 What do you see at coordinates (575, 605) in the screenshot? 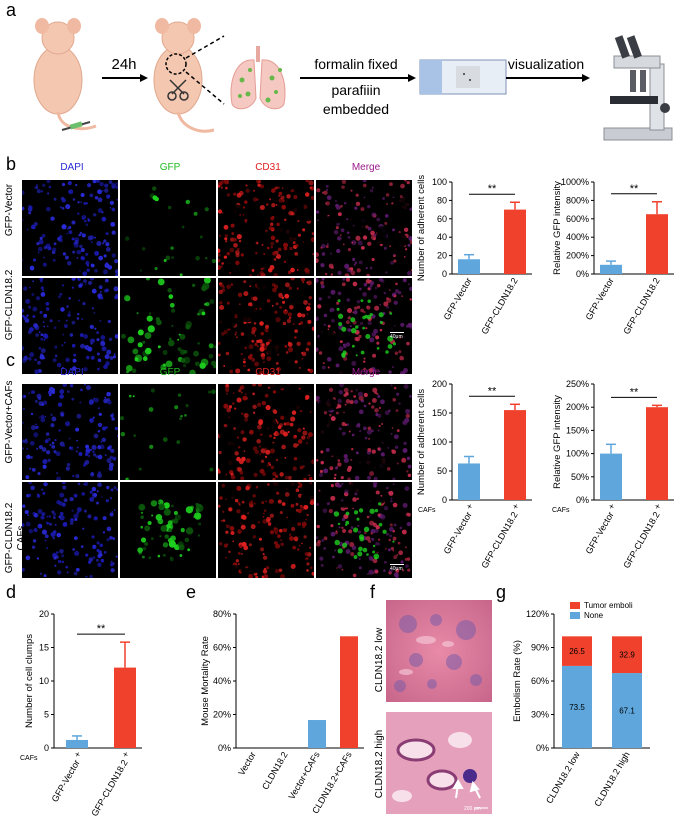
I see `legend-swatch` at bounding box center [575, 605].